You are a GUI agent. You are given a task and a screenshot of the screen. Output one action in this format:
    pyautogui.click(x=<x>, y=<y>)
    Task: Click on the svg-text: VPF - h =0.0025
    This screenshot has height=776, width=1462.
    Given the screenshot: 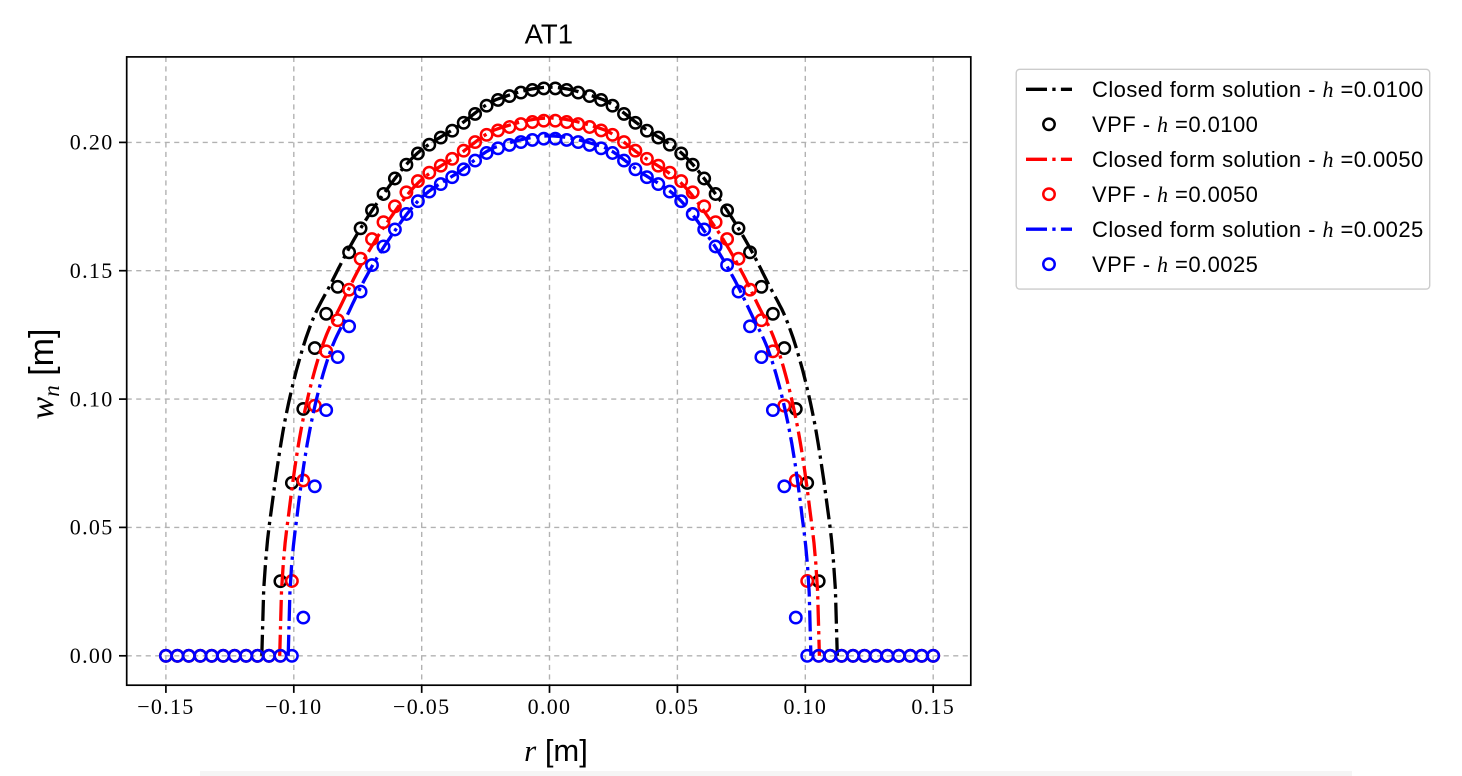 What is the action you would take?
    pyautogui.click(x=1175, y=264)
    